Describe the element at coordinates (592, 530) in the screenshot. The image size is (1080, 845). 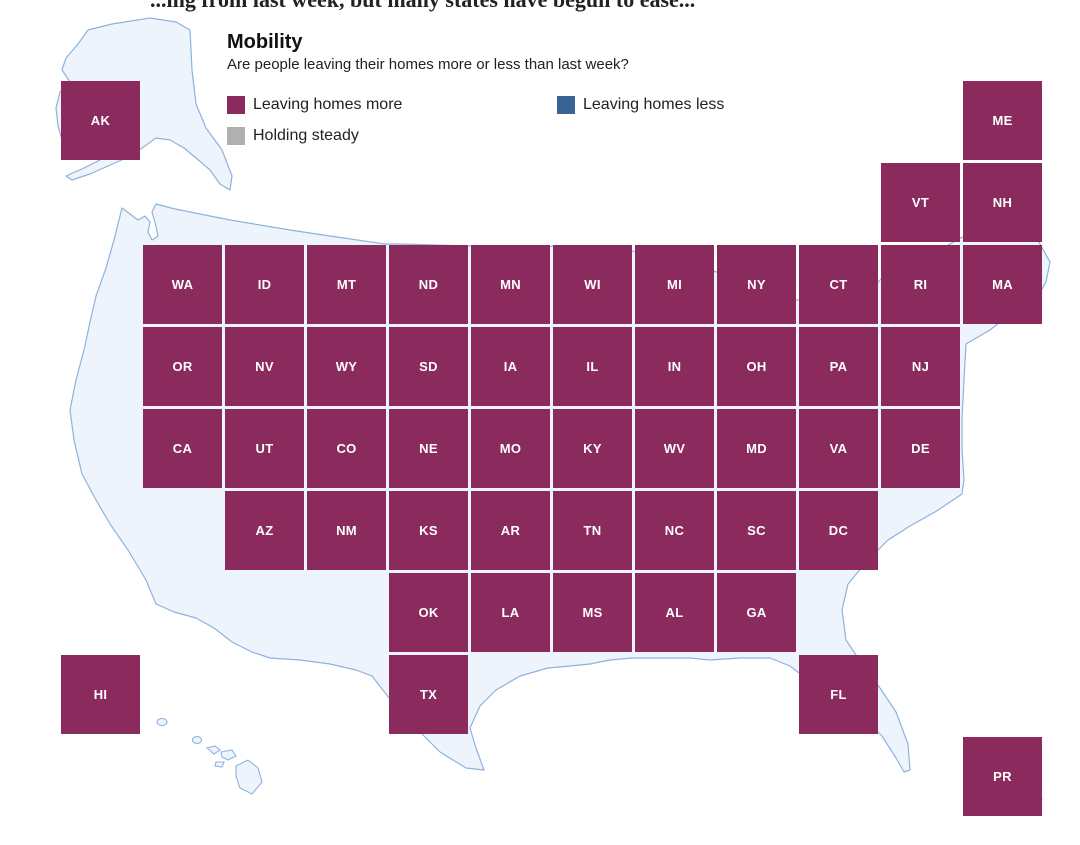
I see `state-tile-tn: TN` at that location.